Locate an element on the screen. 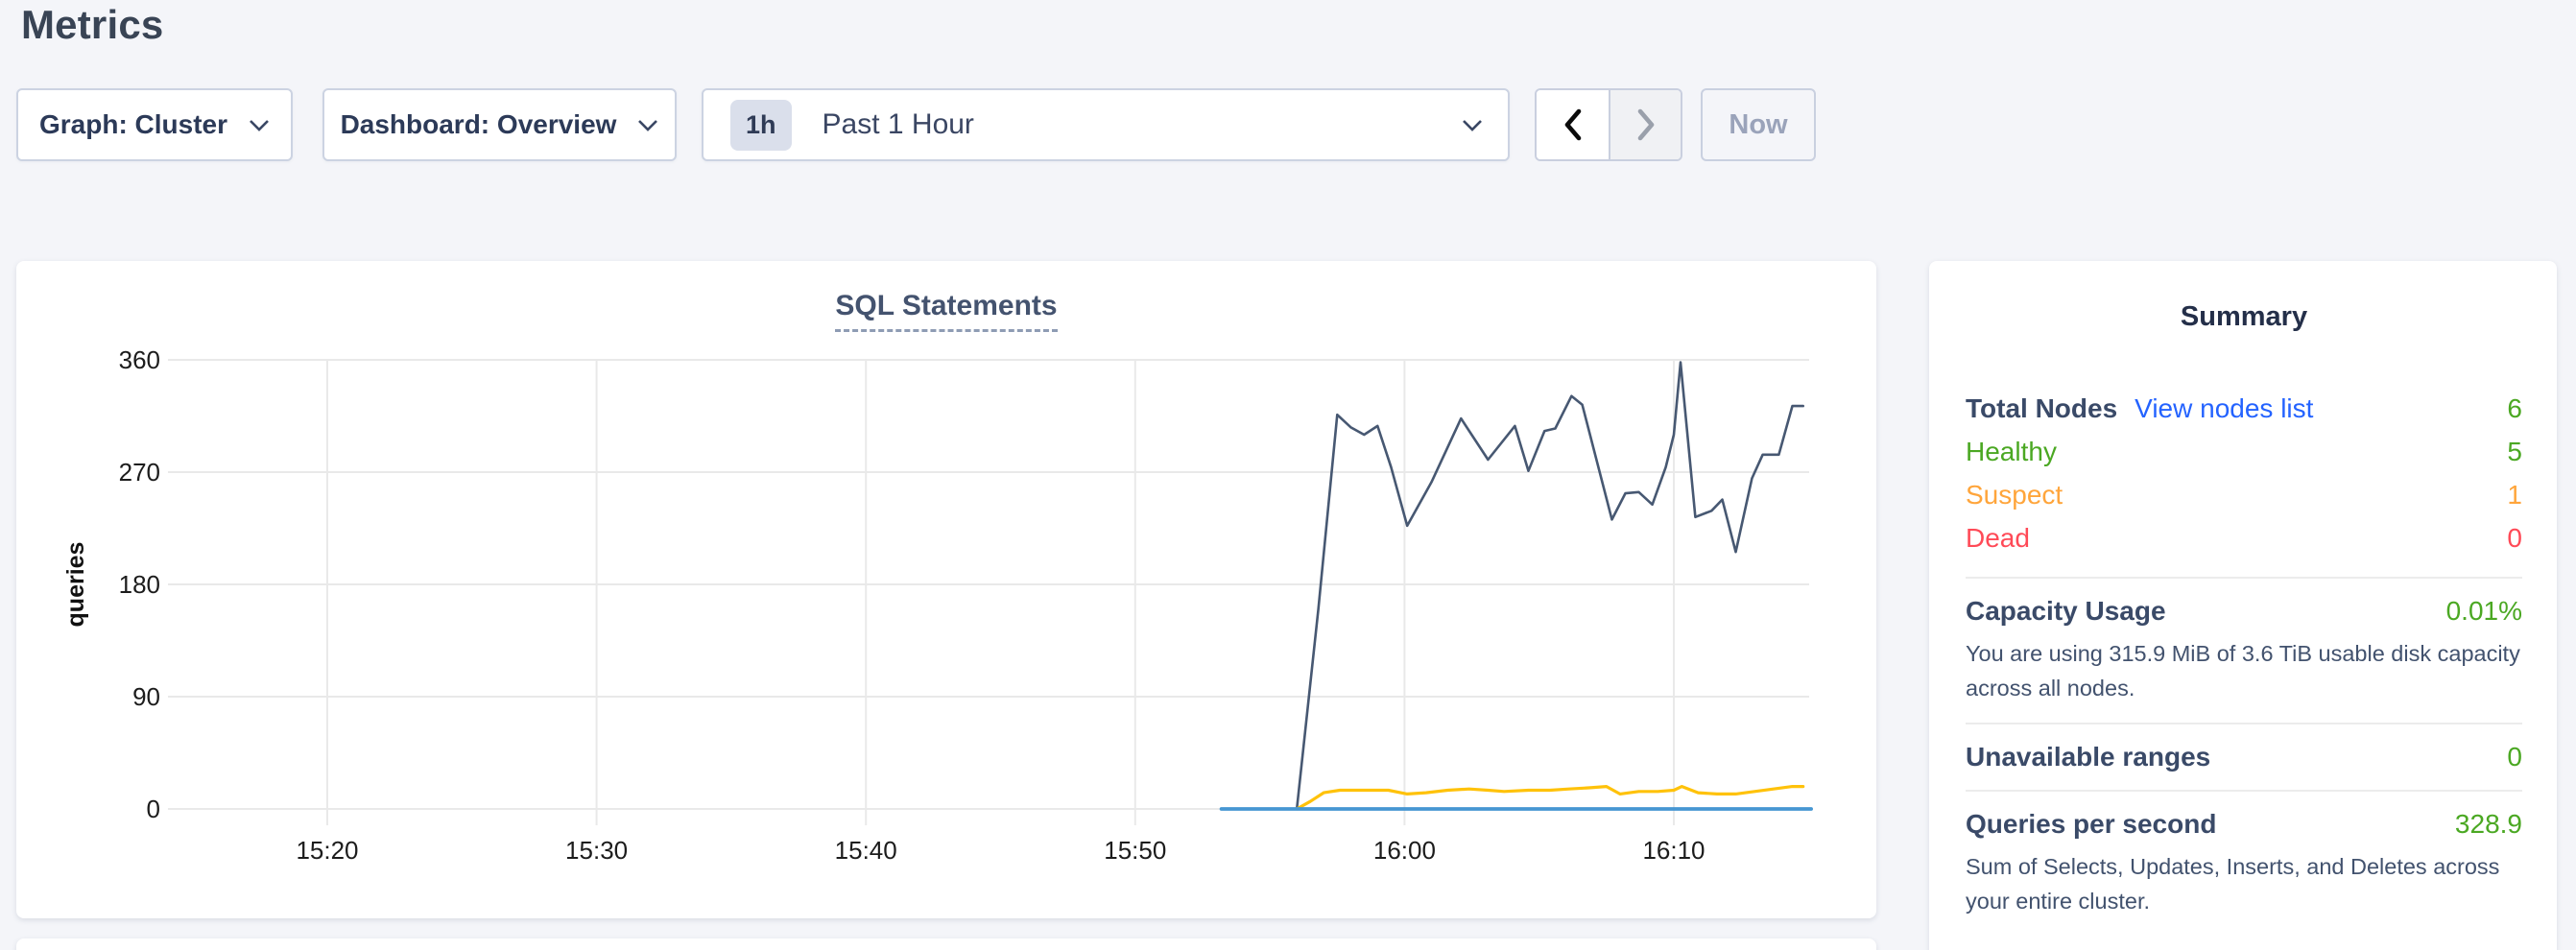 This screenshot has height=950, width=2576. dashboard-dropdown: Dashboard: Overview is located at coordinates (499, 124).